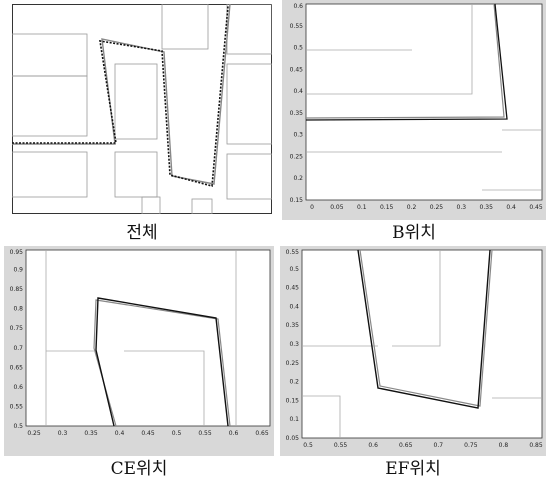  What do you see at coordinates (294, 382) in the screenshot?
I see `ef-y-tick: 0.2` at bounding box center [294, 382].